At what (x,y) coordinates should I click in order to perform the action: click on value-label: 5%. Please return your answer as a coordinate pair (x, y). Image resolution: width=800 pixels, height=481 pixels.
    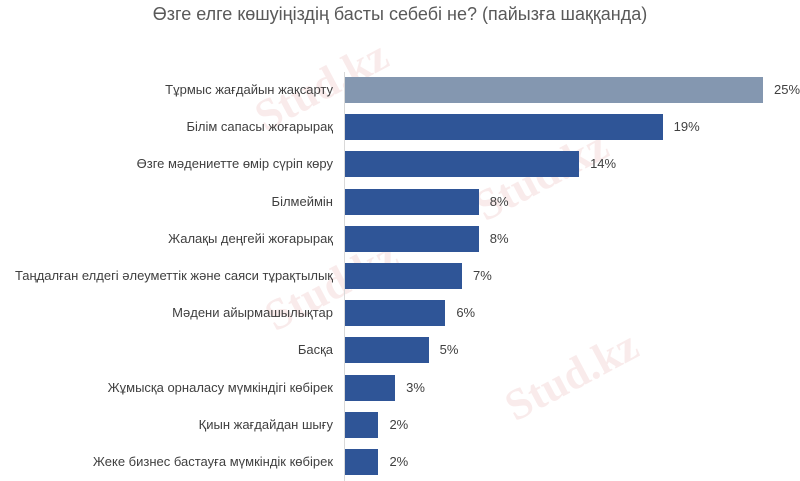
    Looking at the image, I should click on (449, 350).